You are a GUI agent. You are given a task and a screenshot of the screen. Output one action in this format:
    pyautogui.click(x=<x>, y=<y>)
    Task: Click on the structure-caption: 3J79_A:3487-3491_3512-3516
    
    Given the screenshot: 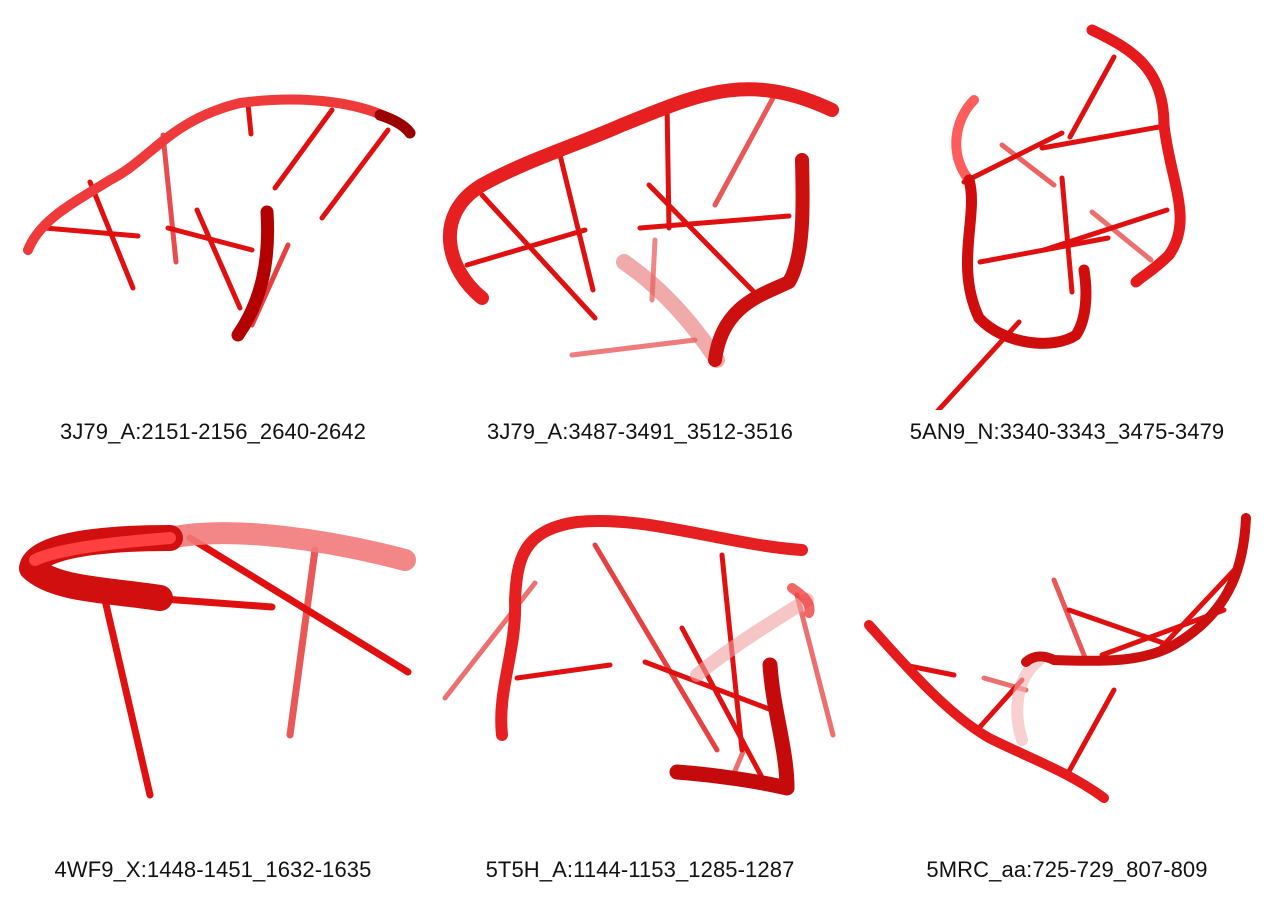 What is the action you would take?
    pyautogui.click(x=640, y=431)
    